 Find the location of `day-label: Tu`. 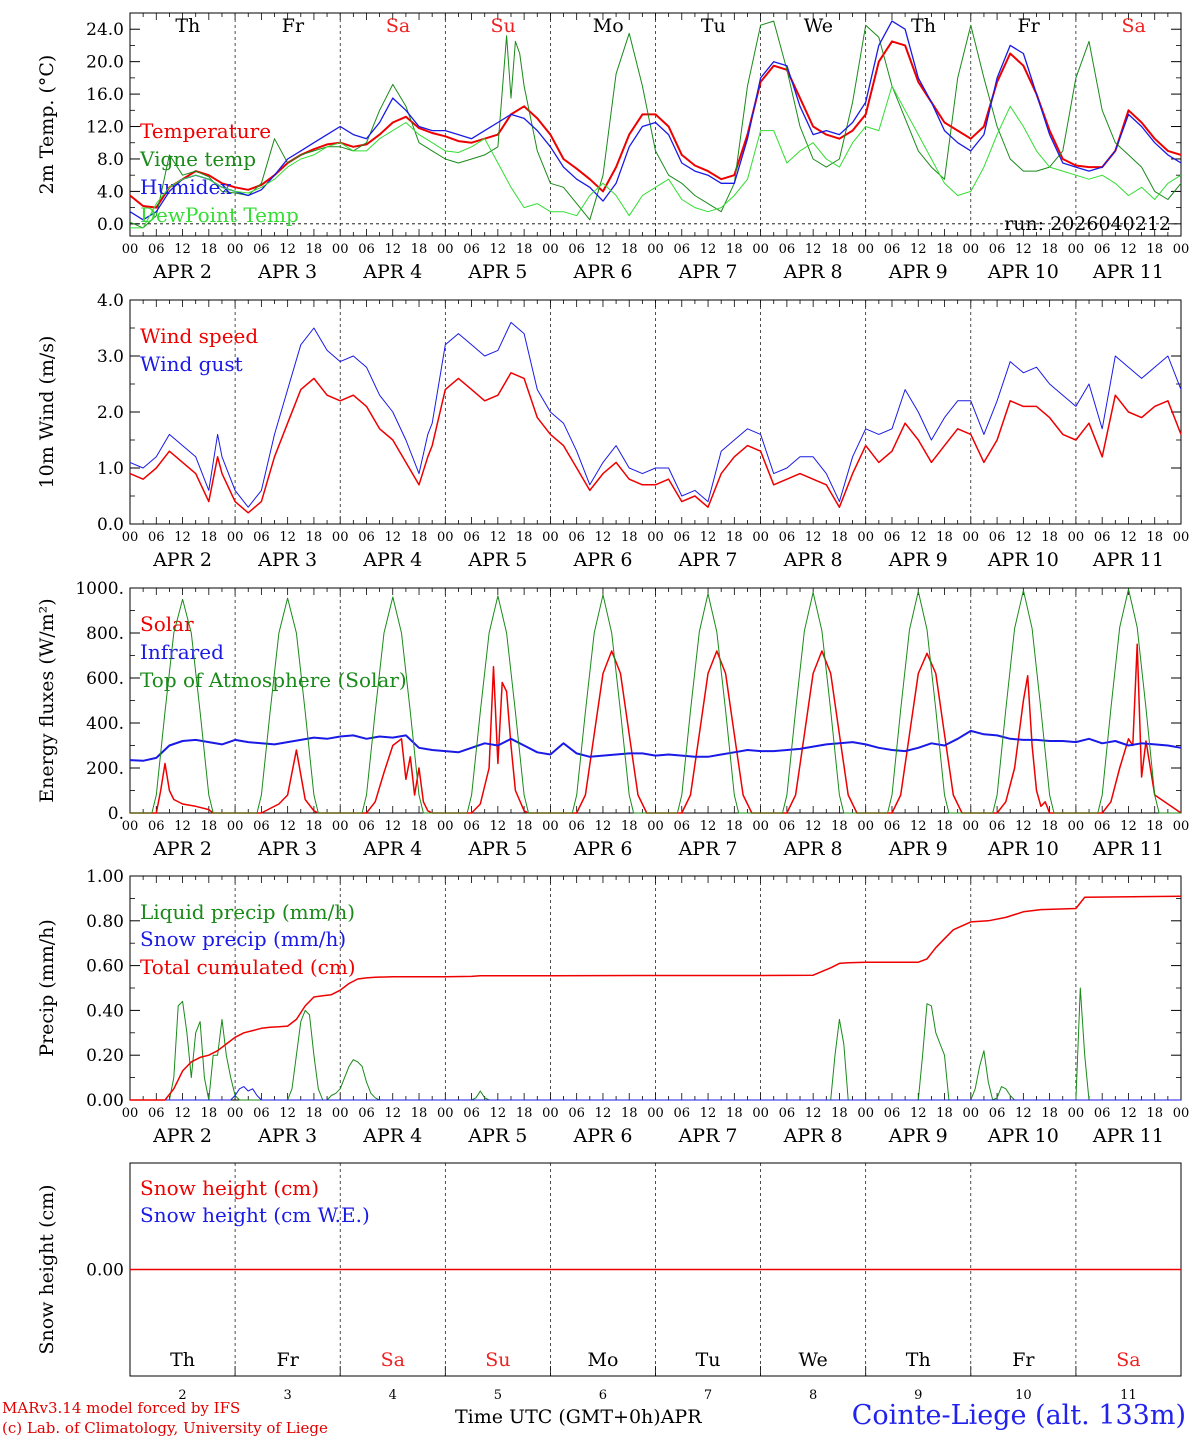

day-label: Tu is located at coordinates (713, 26).